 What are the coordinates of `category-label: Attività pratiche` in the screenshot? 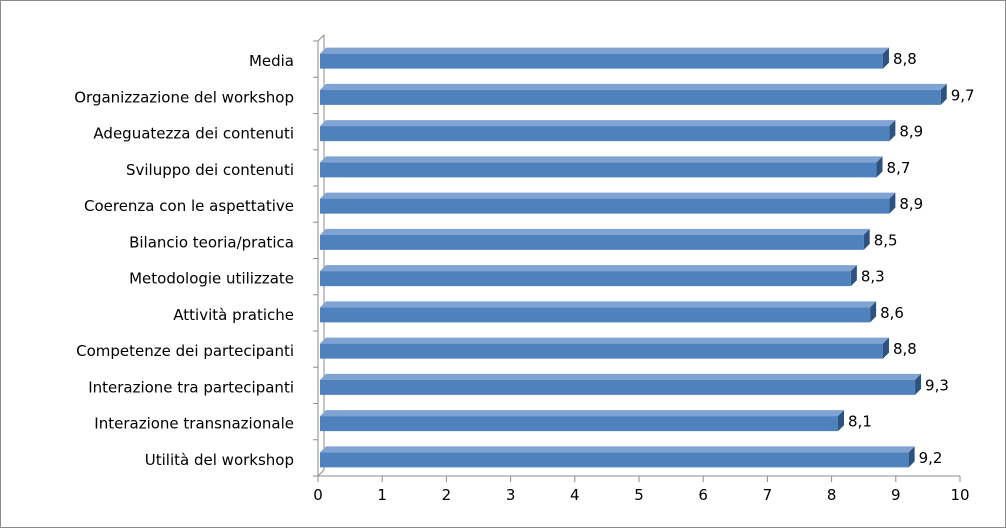 It's located at (233, 315).